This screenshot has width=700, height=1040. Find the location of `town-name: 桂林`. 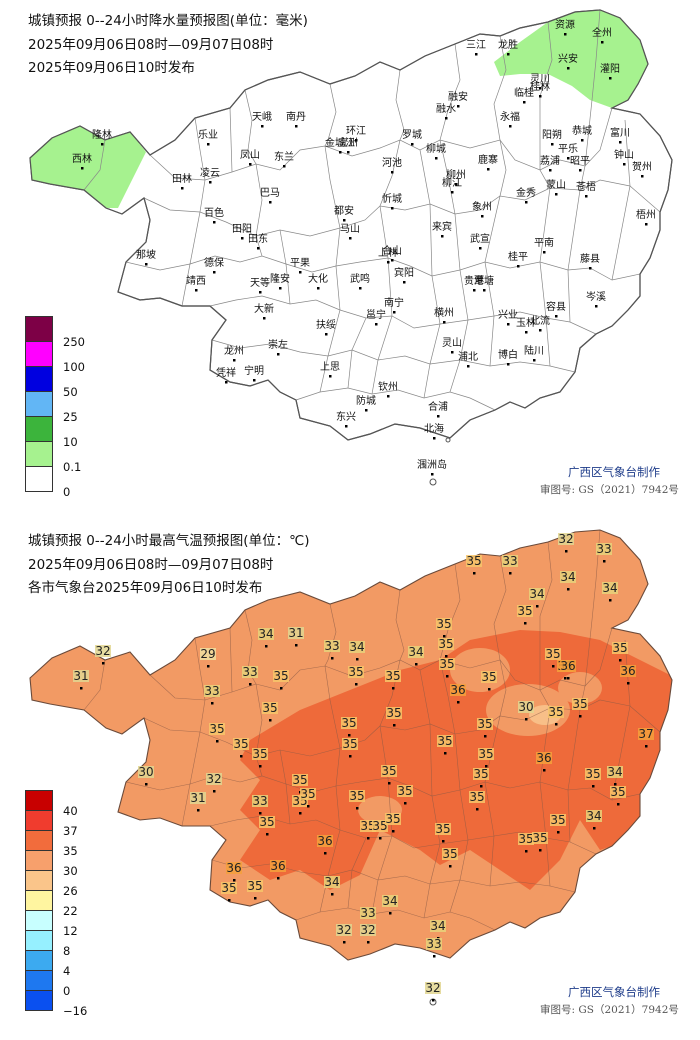

town-name: 桂林 is located at coordinates (540, 86).